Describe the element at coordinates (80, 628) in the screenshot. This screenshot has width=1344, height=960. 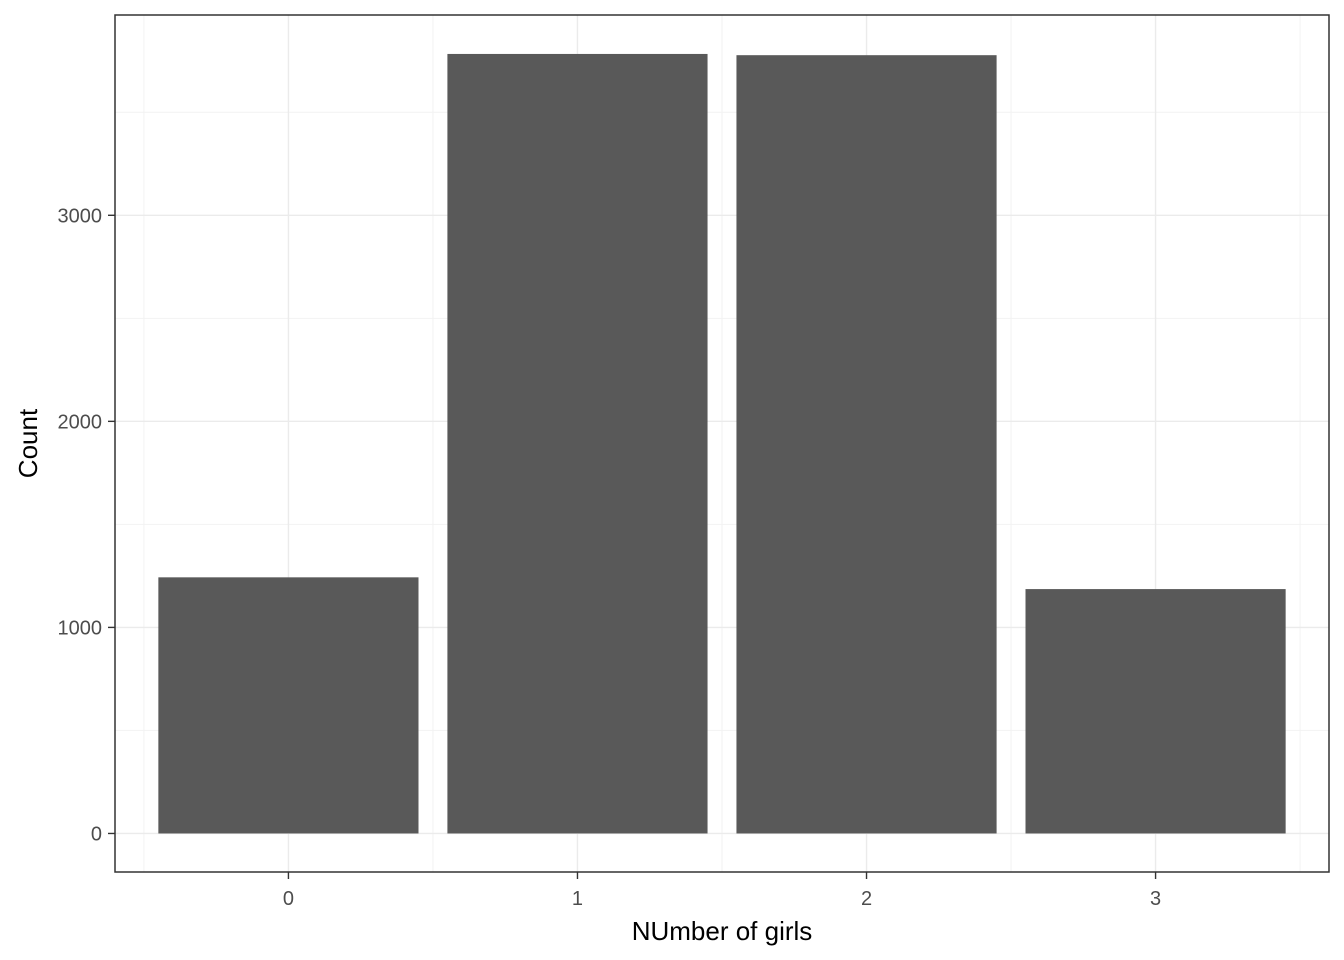
I see `y-tick-label: 1000` at that location.